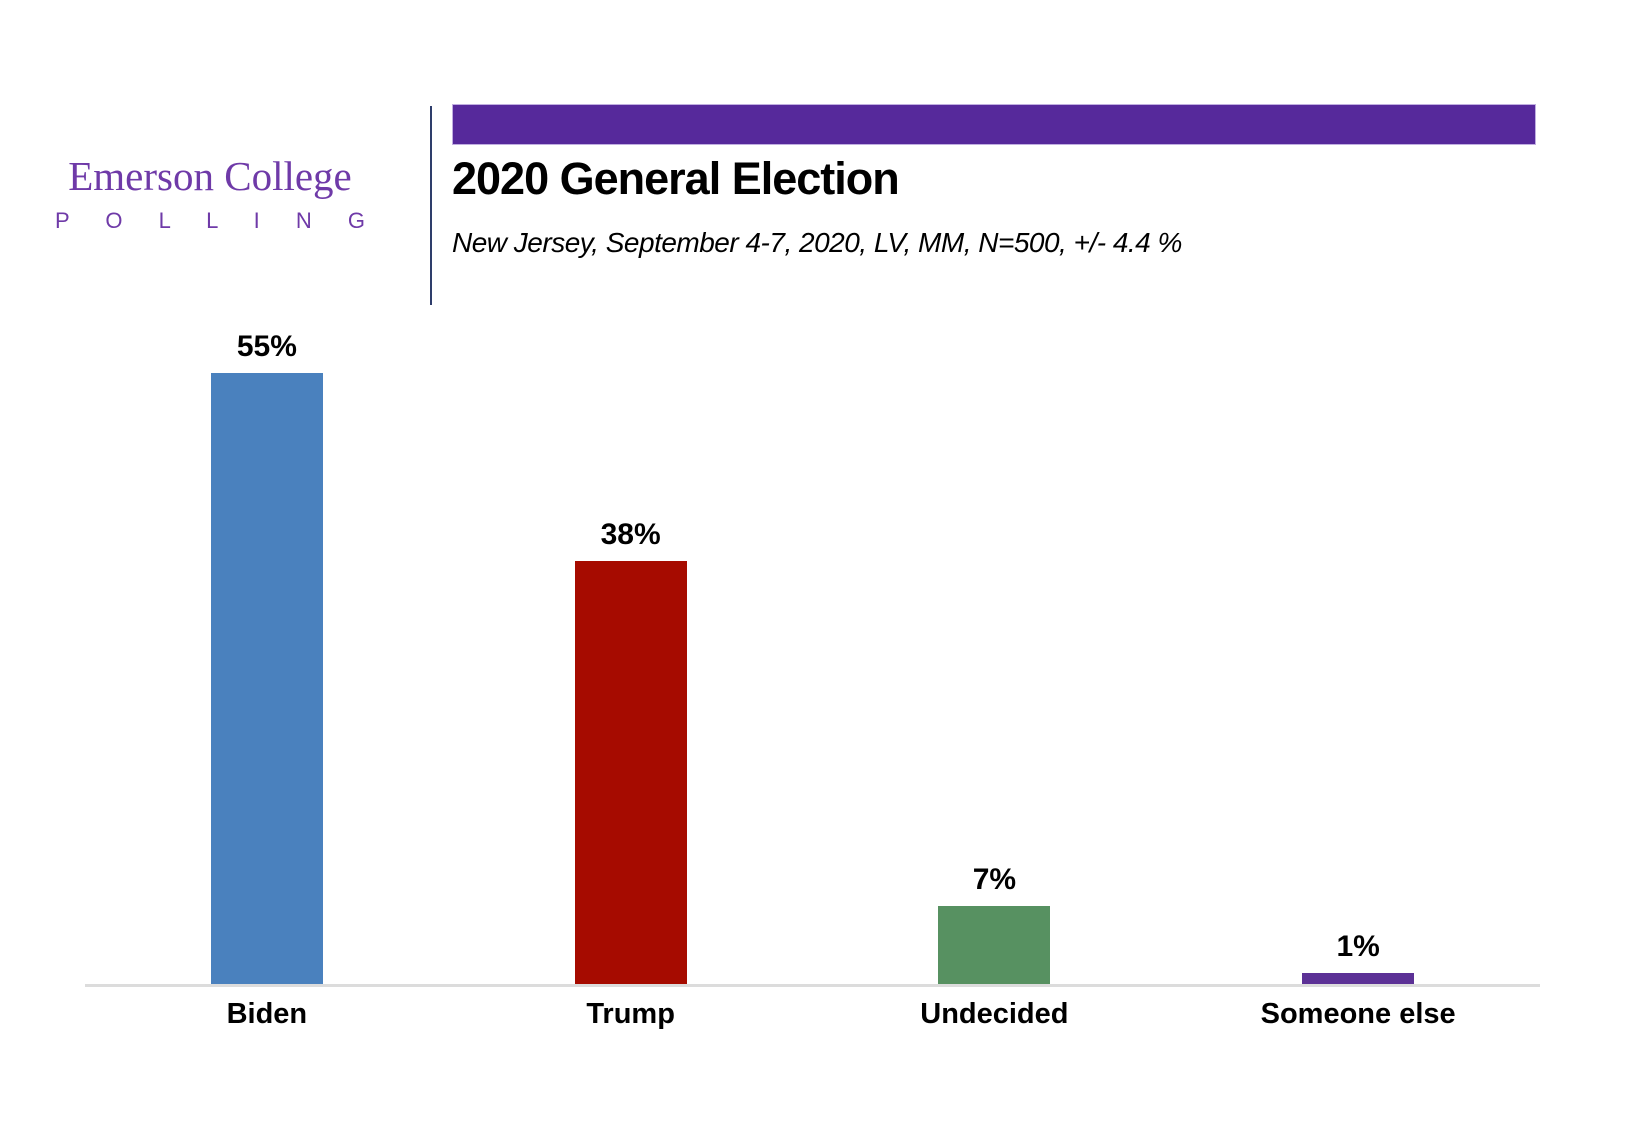  I want to click on chart-column-trump: 38%, so click(631, 657).